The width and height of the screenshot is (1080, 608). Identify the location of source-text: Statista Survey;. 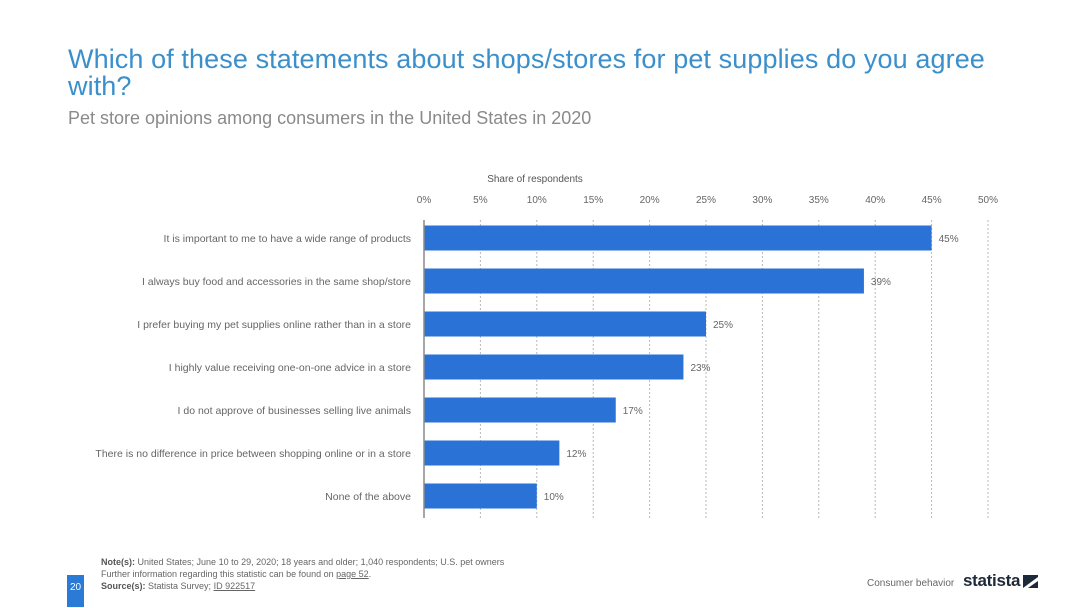
(180, 586).